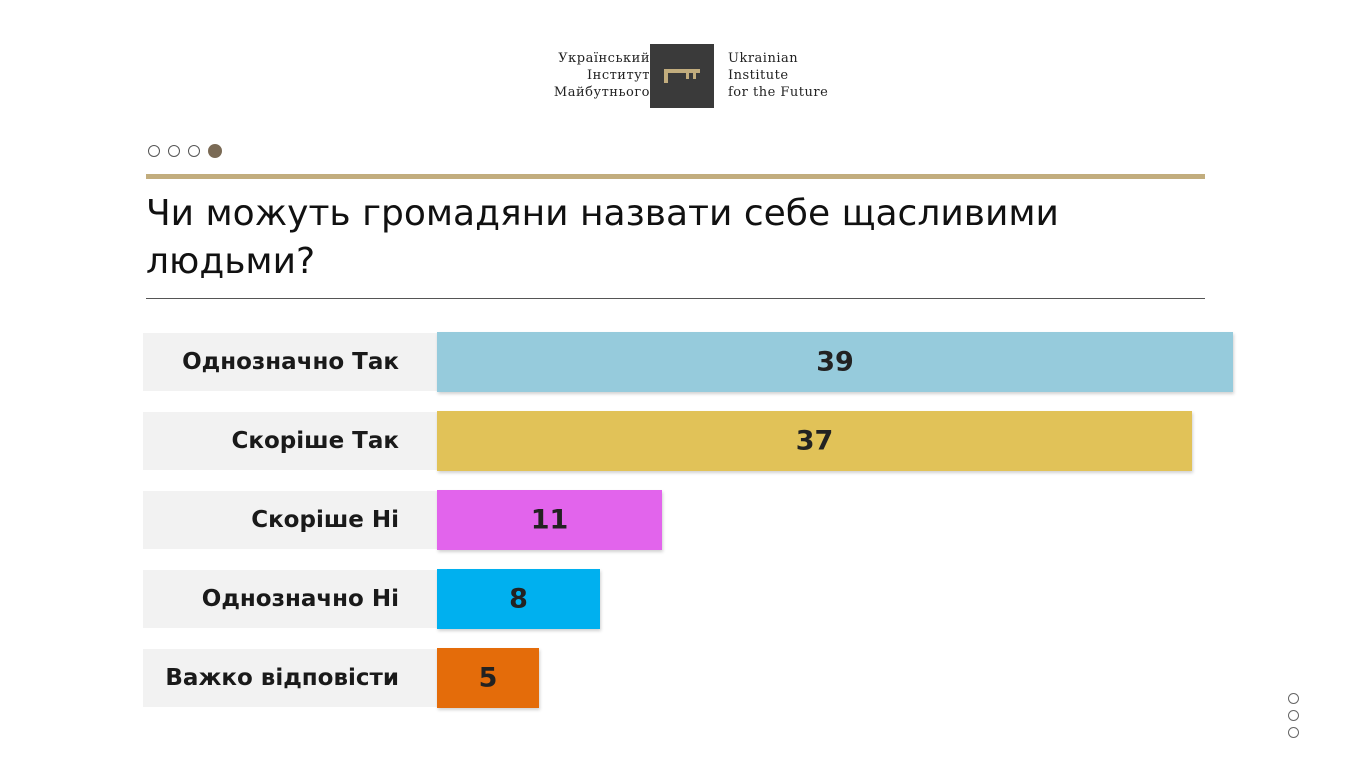 This screenshot has width=1366, height=768. I want to click on category-label-cell: Скоріше Так, so click(290, 441).